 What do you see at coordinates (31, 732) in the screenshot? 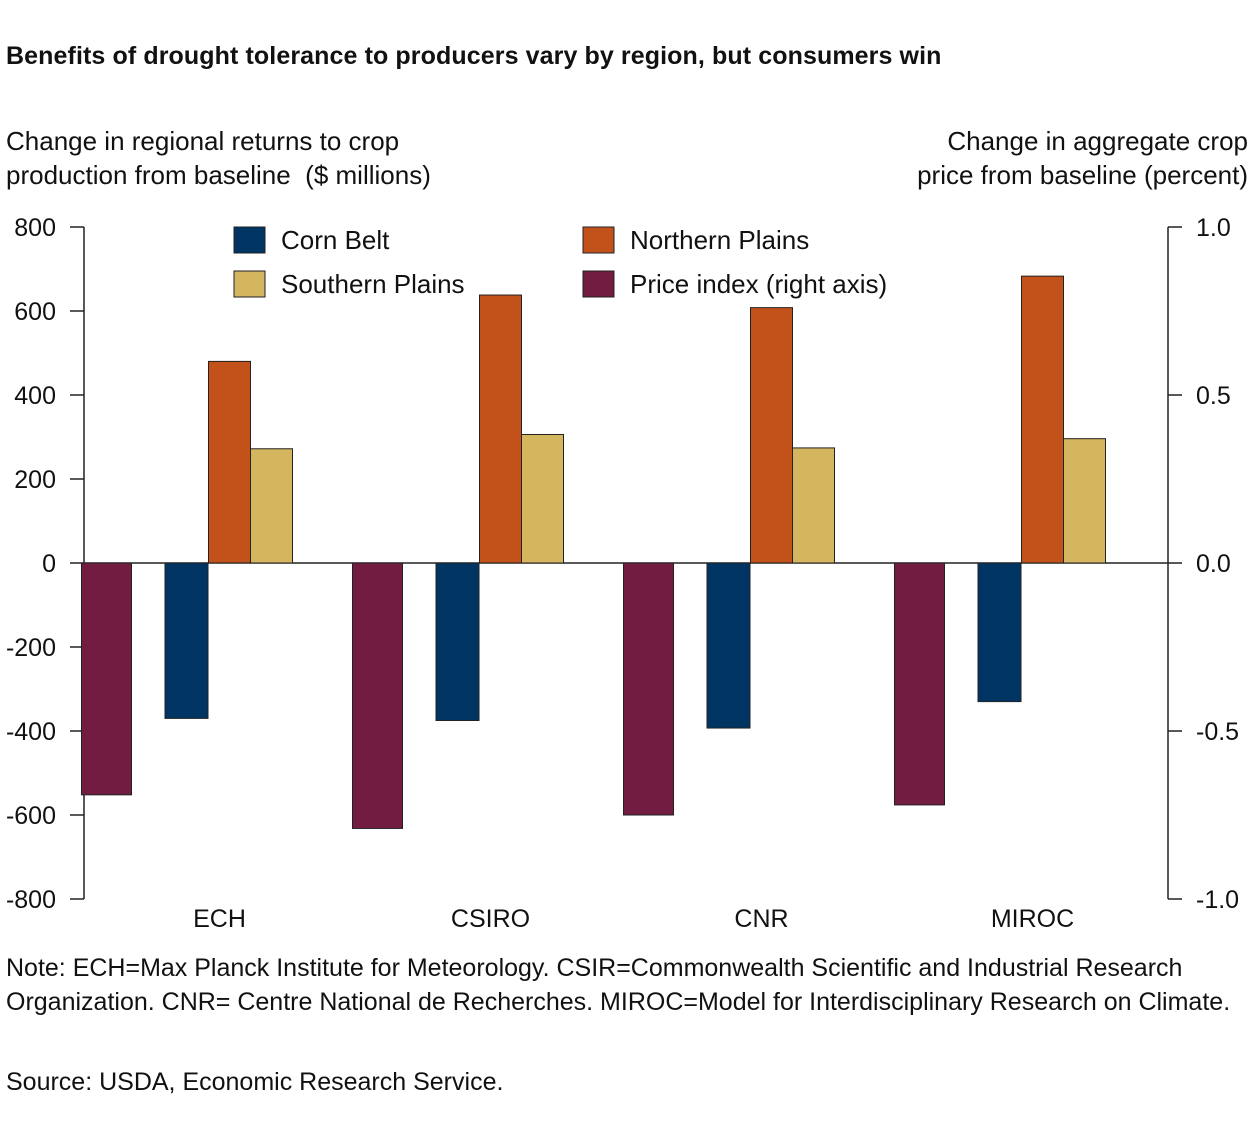
I see `left-tick-label: -400` at bounding box center [31, 732].